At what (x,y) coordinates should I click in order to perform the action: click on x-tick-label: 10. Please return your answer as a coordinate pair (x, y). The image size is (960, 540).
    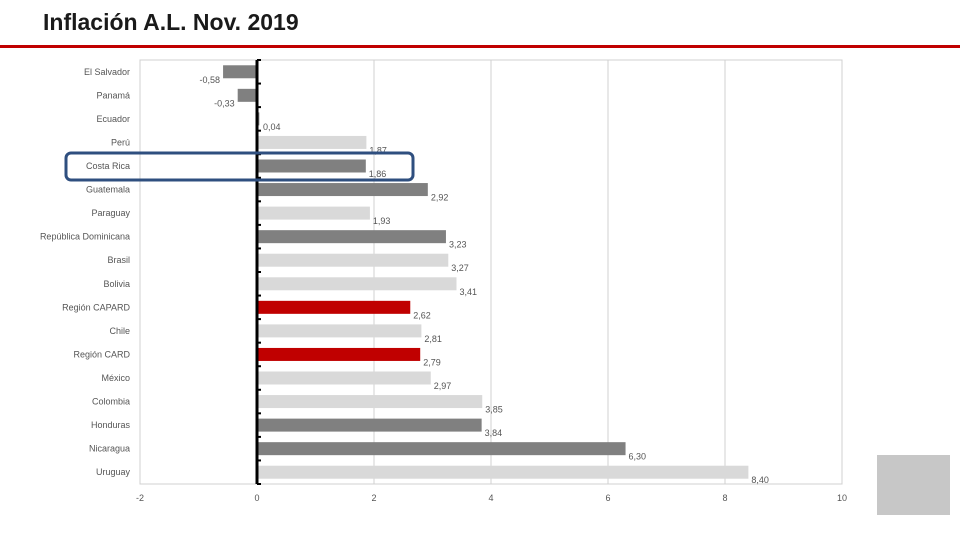
    Looking at the image, I should click on (842, 498).